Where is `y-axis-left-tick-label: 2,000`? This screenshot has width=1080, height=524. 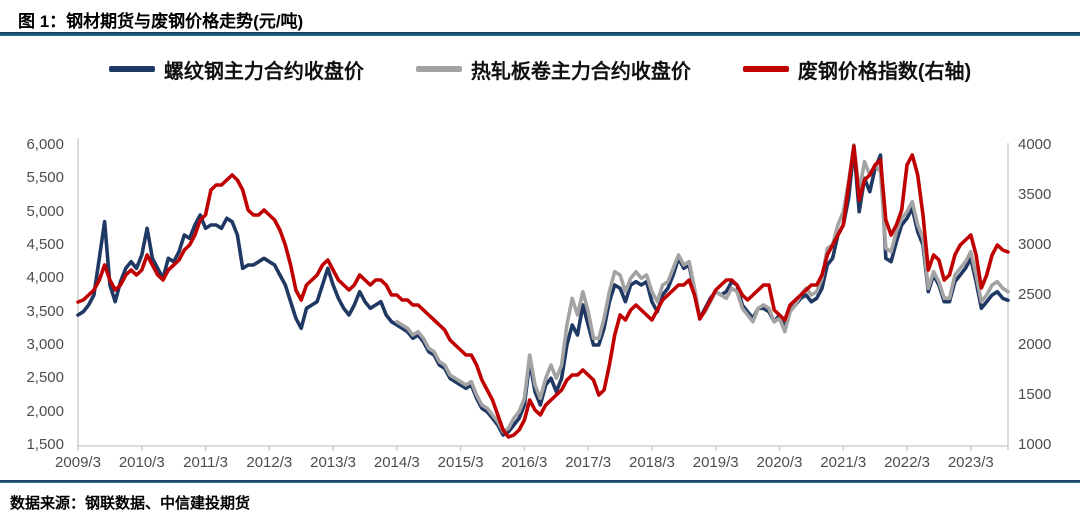 y-axis-left-tick-label: 2,000 is located at coordinates (45, 411).